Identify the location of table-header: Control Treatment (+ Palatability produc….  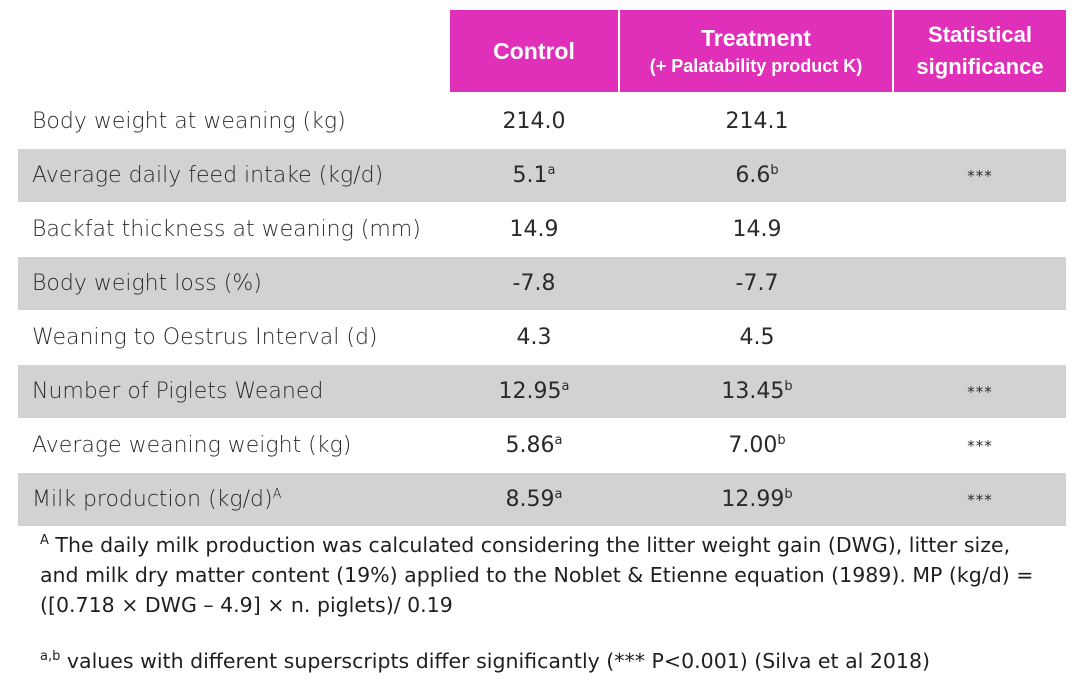
(542, 52).